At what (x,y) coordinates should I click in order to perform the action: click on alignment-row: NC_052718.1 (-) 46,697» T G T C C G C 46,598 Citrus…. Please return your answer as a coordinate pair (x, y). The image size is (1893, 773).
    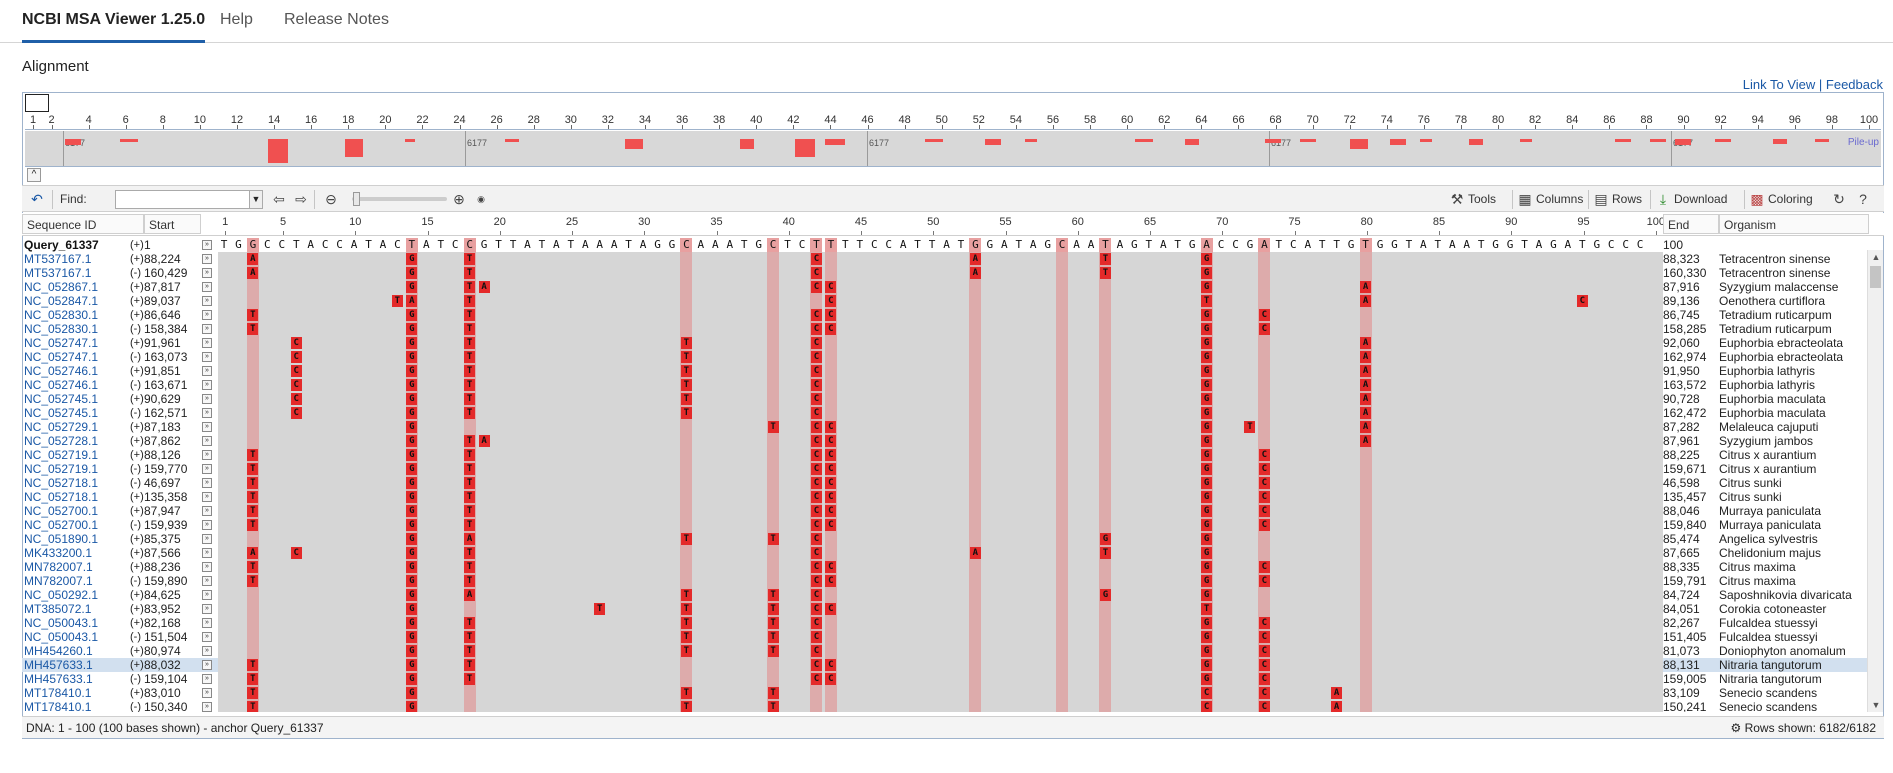
    Looking at the image, I should click on (944, 483).